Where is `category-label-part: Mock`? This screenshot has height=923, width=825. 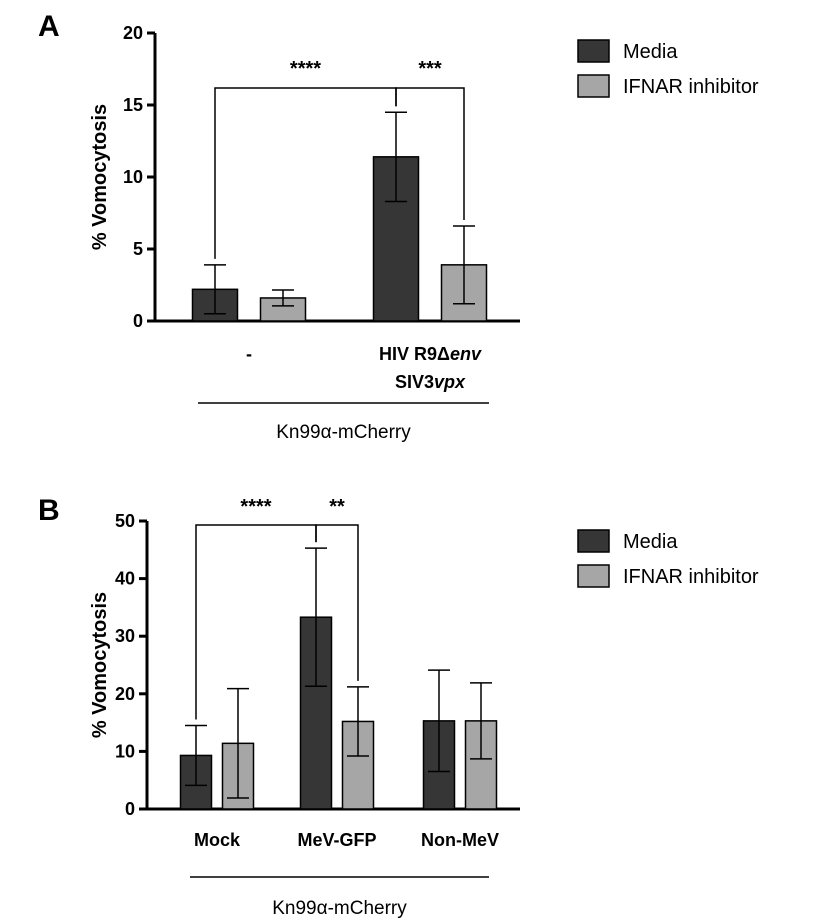 category-label-part: Mock is located at coordinates (217, 840).